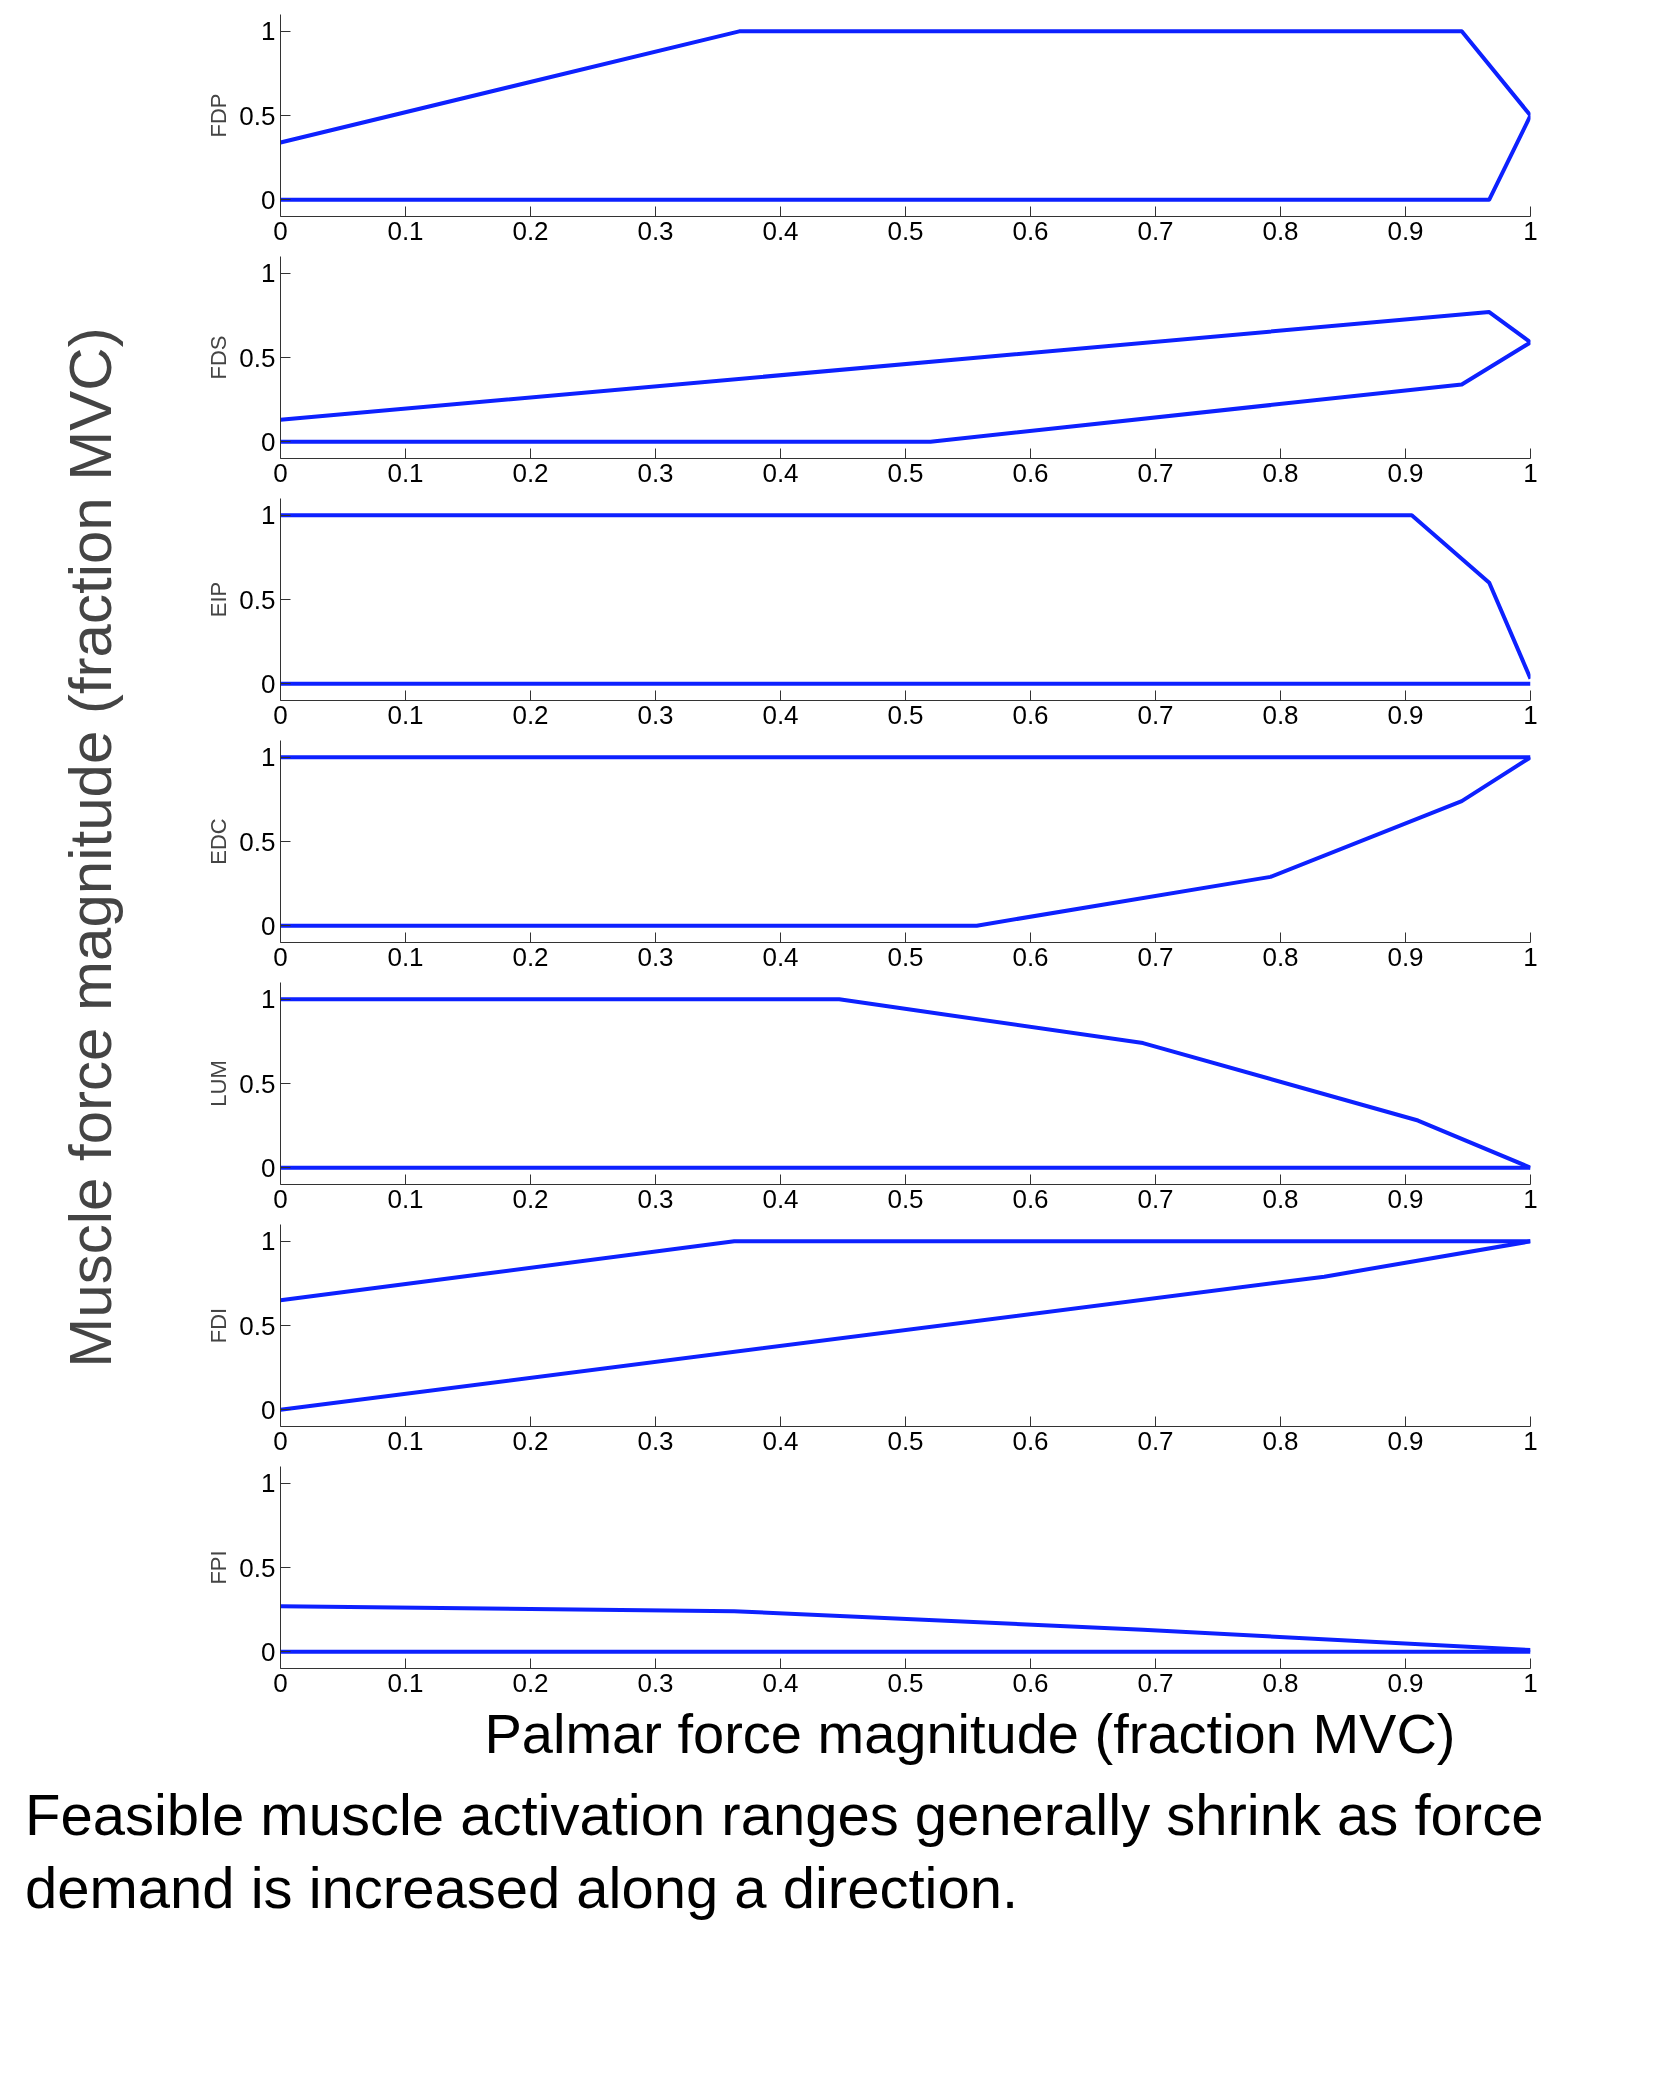 This screenshot has width=1658, height=2074. I want to click on y-axis-title: LUM, so click(219, 1083).